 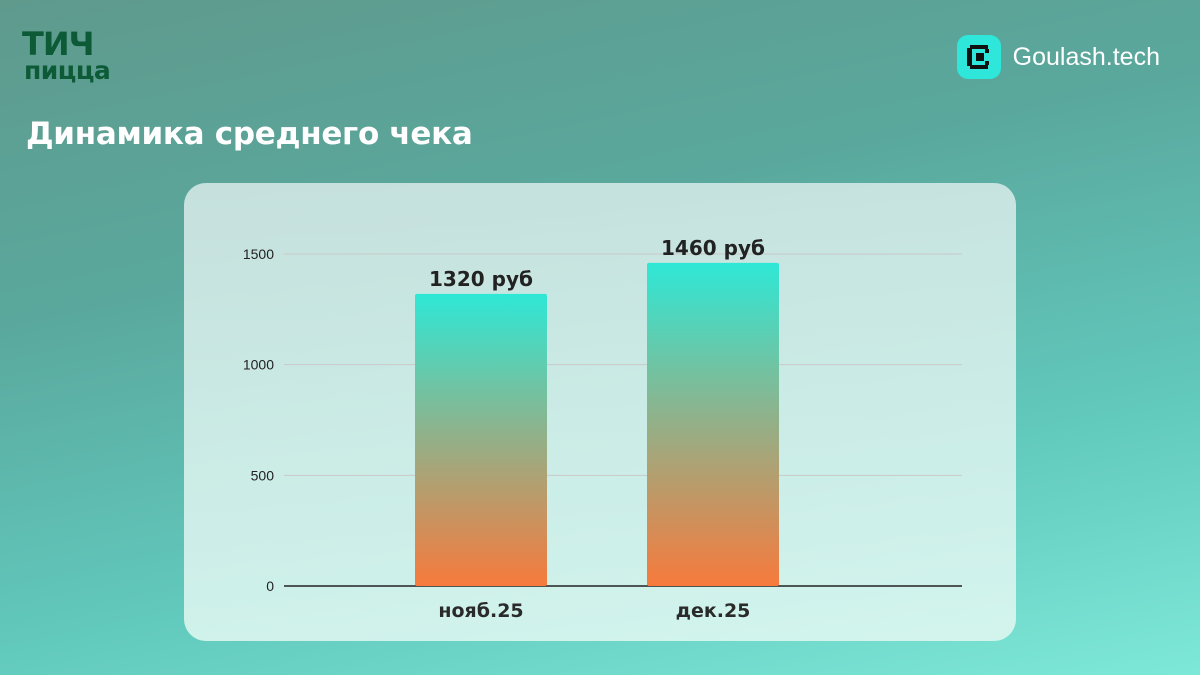 I want to click on y-tick-label: 500, so click(x=263, y=475).